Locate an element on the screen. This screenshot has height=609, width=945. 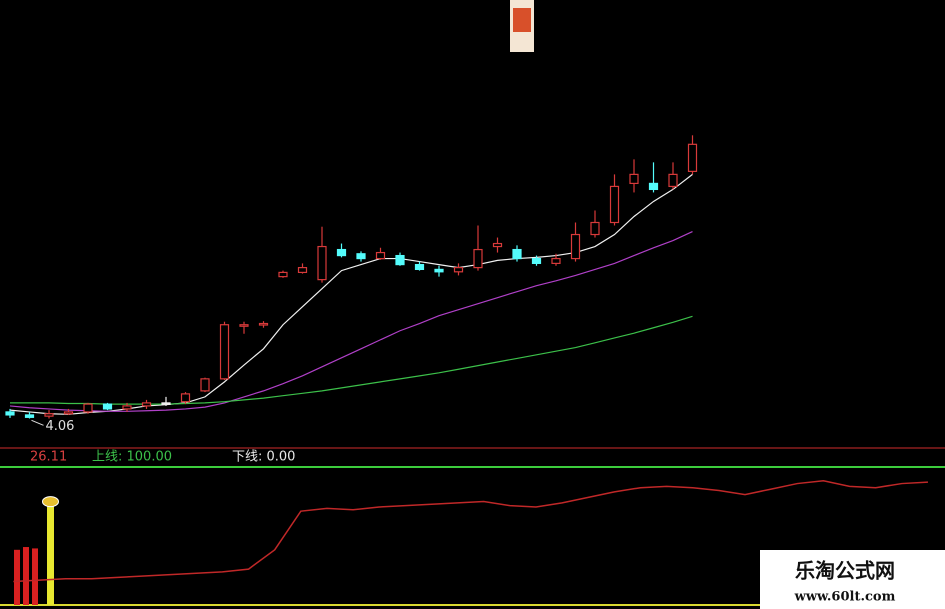
min-pointer is located at coordinates (37, 422).